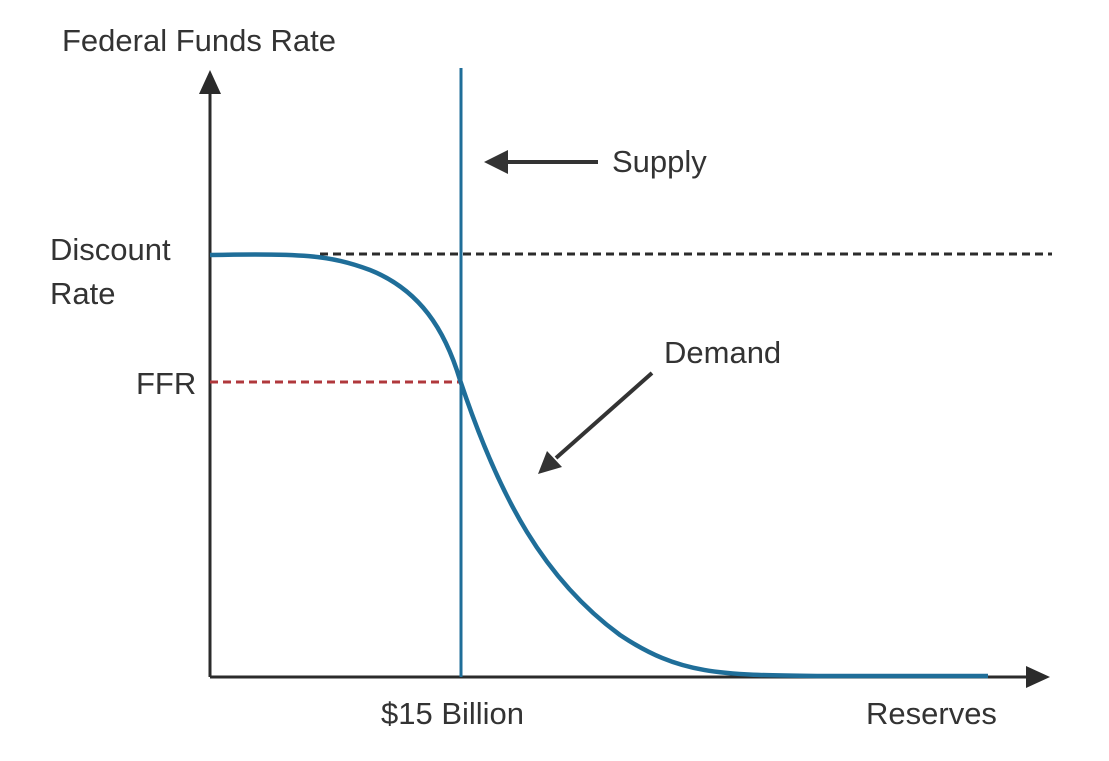 The width and height of the screenshot is (1109, 761). Describe the element at coordinates (199, 40) in the screenshot. I see `y-axis-label: Federal Funds Rate` at that location.